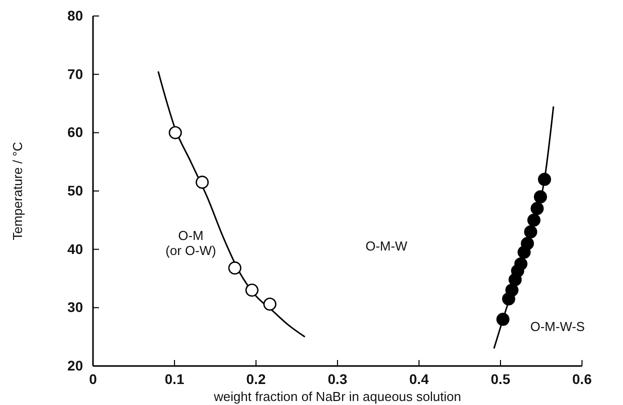  What do you see at coordinates (174, 378) in the screenshot?
I see `x-tick-label: 0.1` at bounding box center [174, 378].